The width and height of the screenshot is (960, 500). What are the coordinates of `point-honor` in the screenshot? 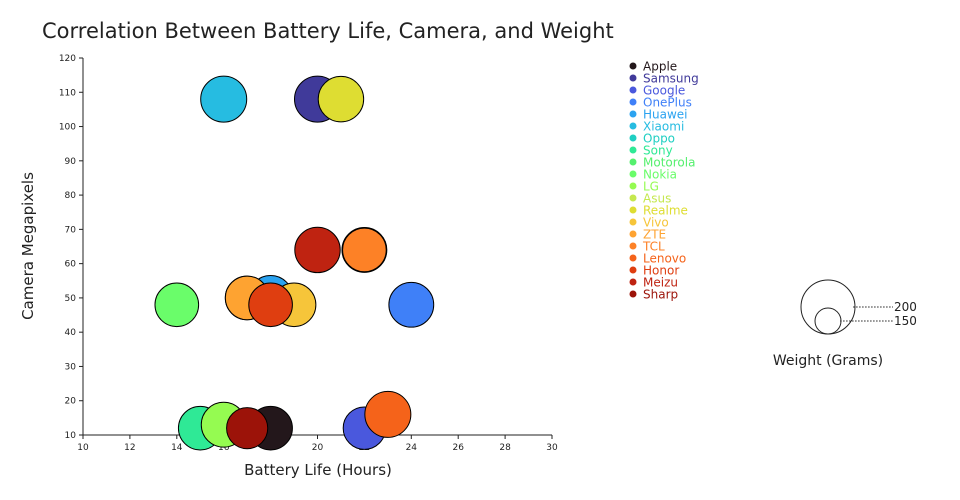 It's located at (270, 305).